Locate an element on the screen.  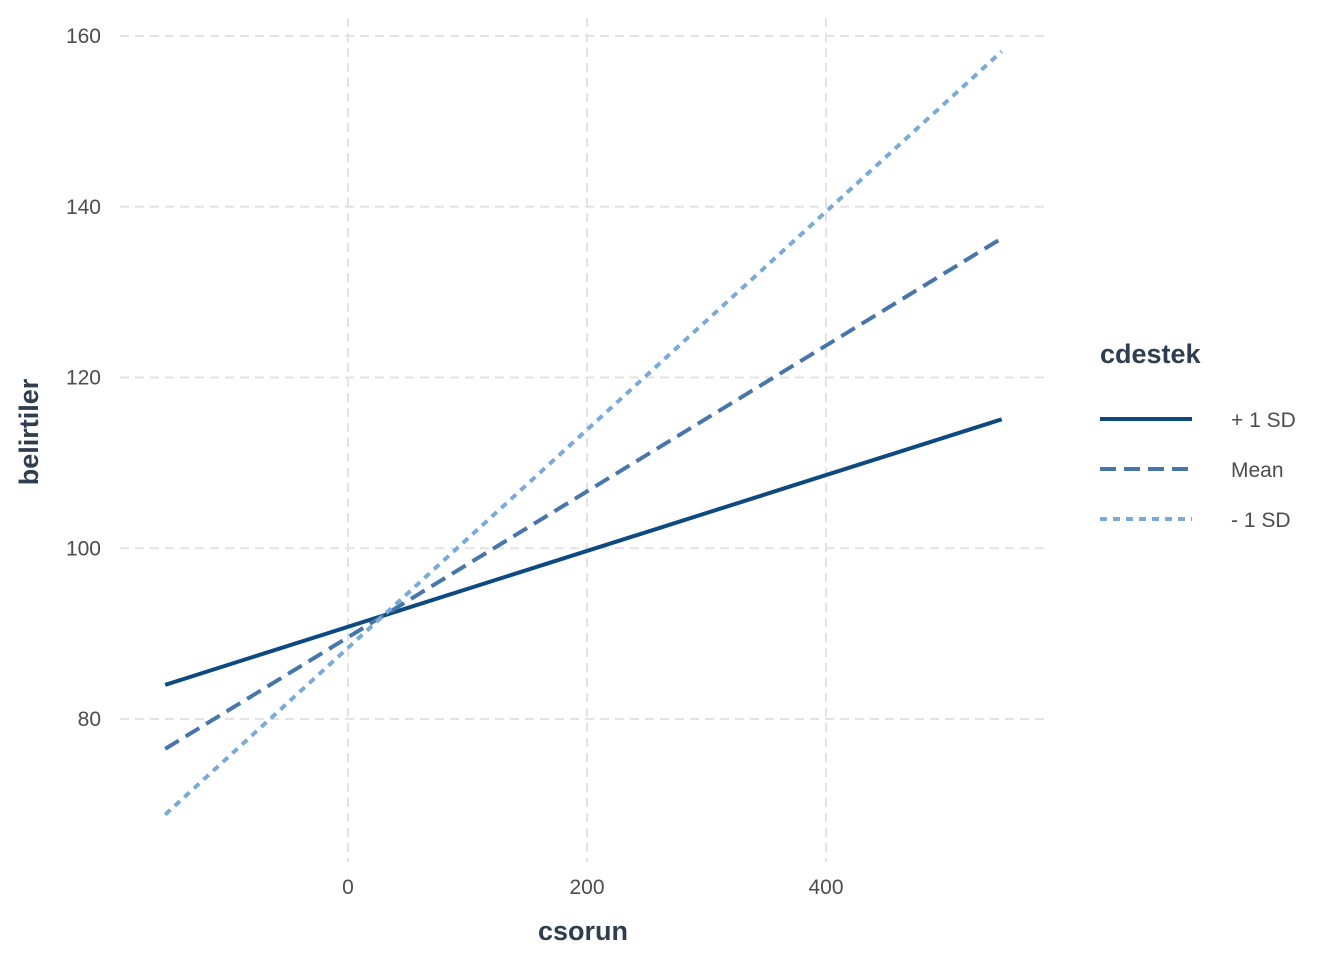
legend: cdestek + 1 SD Mean - 1 SD is located at coordinates (1198, 435).